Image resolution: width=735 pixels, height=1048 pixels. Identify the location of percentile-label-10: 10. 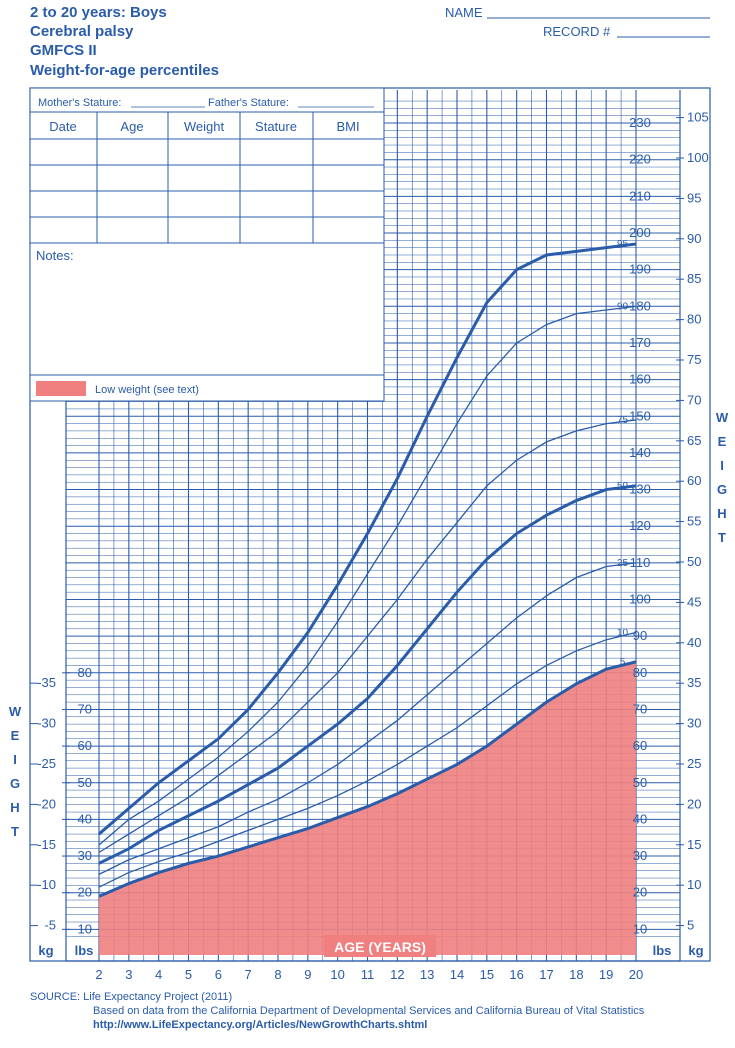
(623, 632).